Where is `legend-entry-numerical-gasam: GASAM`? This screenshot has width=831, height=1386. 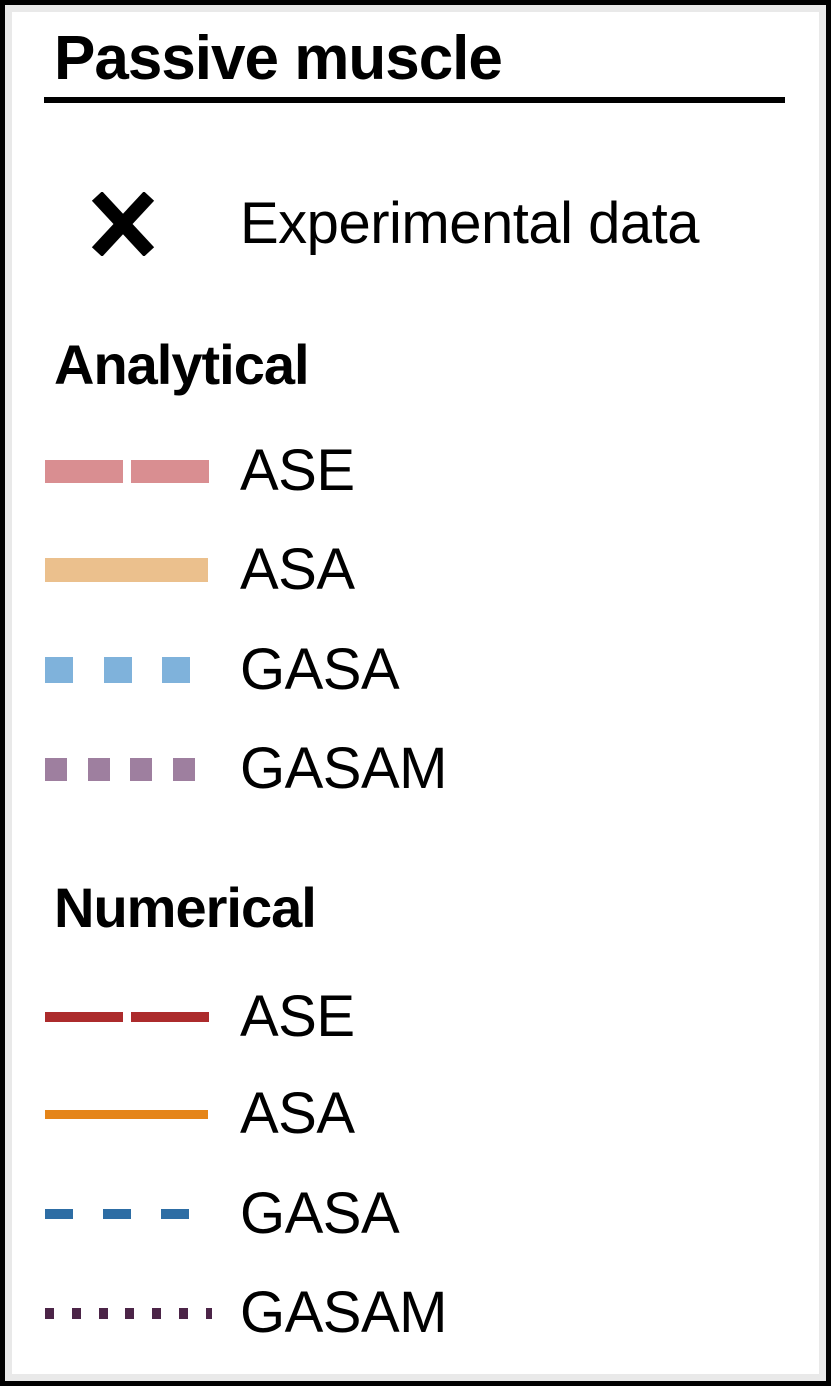 legend-entry-numerical-gasam: GASAM is located at coordinates (246, 1313).